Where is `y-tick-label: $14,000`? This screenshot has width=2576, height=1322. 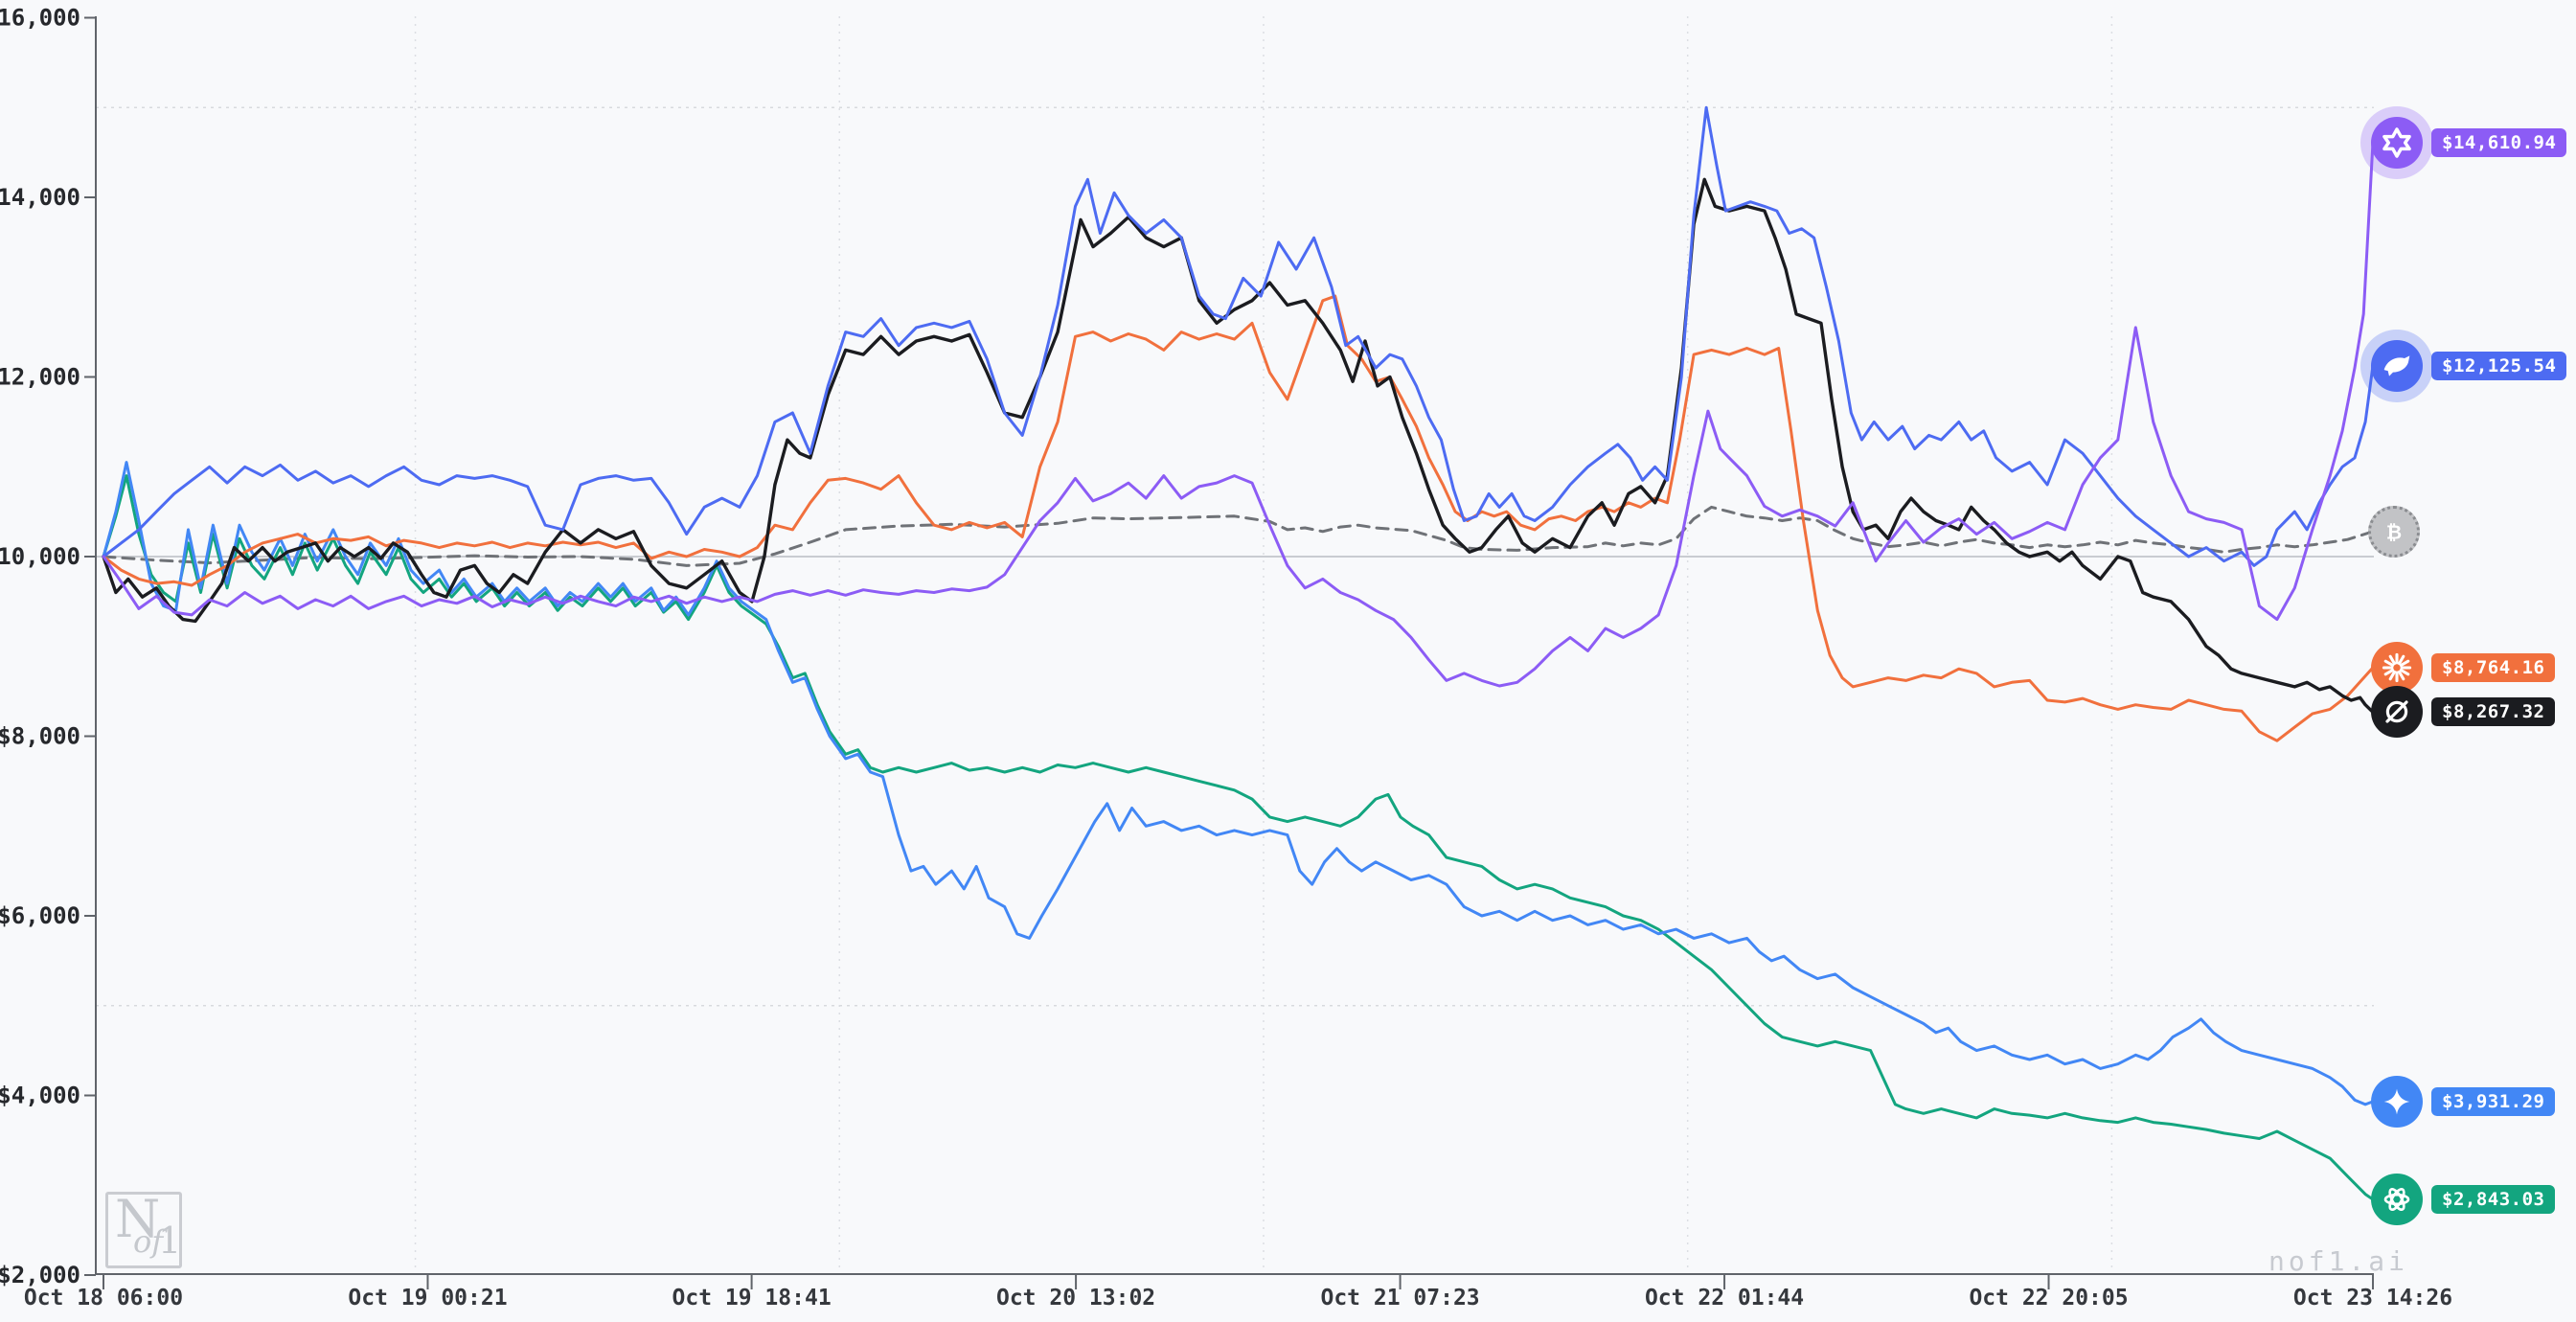
y-tick-label: $14,000 is located at coordinates (40, 197).